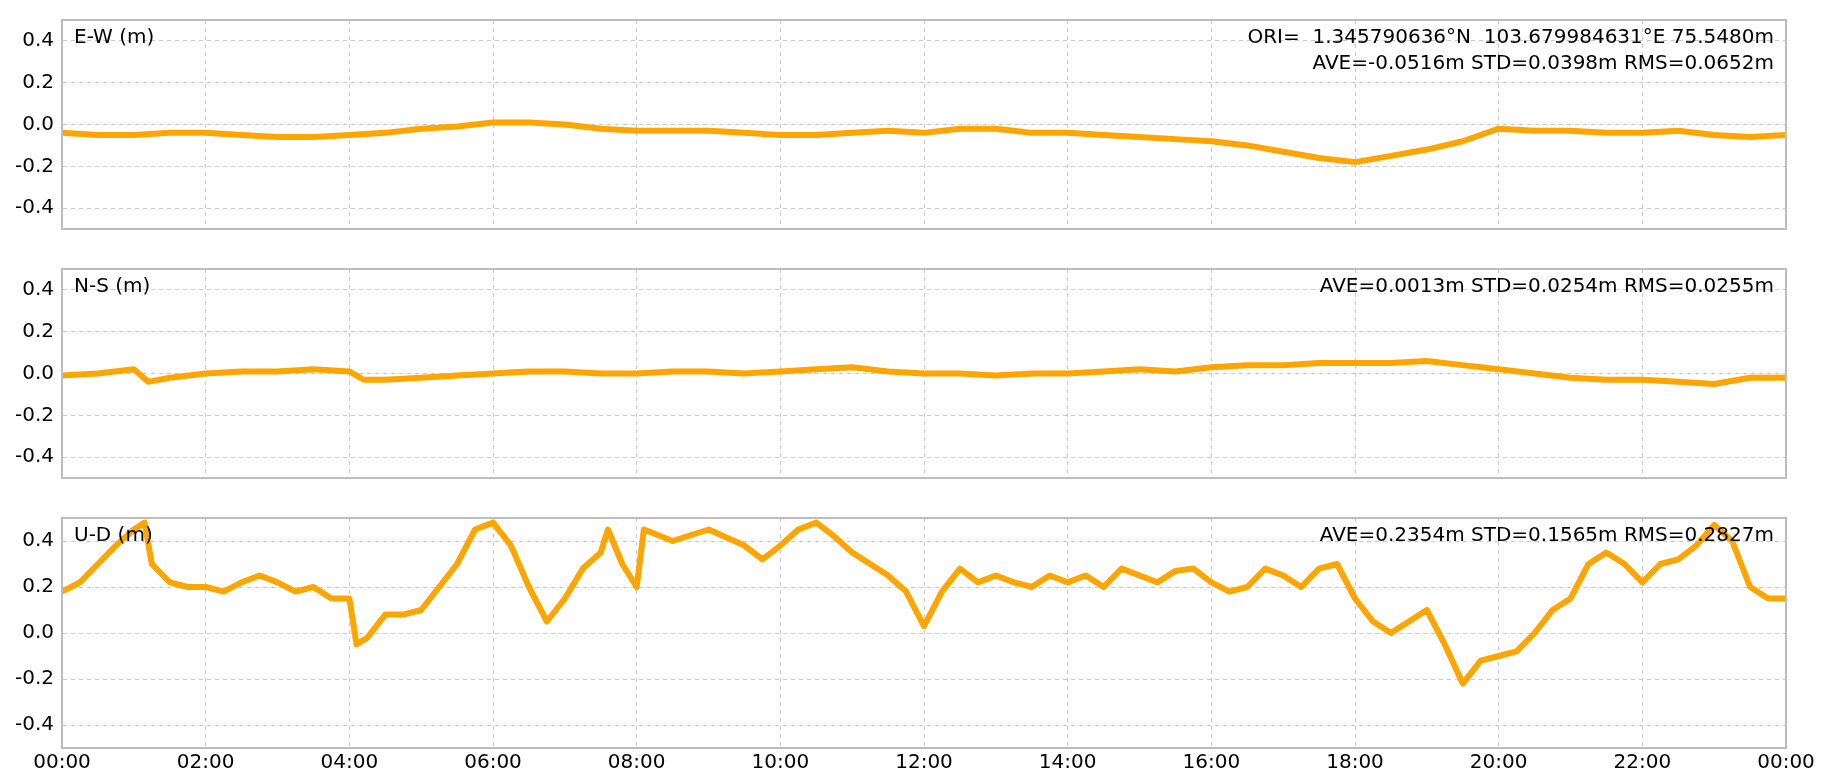 The width and height of the screenshot is (1826, 781). What do you see at coordinates (1498, 761) in the screenshot?
I see `x-tick-label: 20:00` at bounding box center [1498, 761].